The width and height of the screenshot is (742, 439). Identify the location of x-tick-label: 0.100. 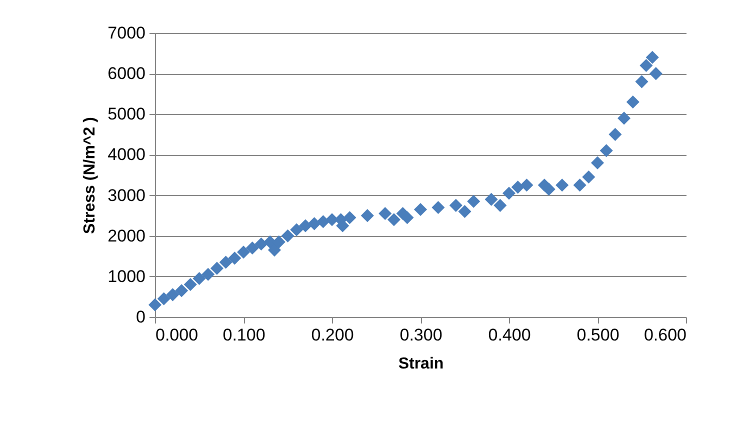
(244, 335).